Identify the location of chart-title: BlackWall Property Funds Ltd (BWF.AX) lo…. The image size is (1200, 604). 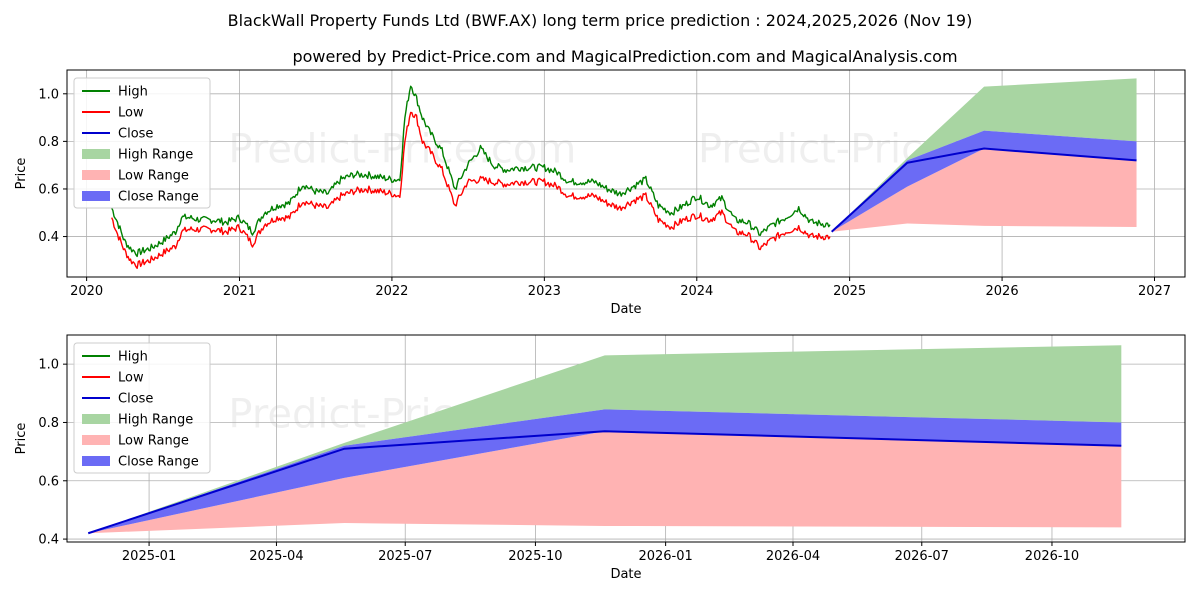
(600, 20).